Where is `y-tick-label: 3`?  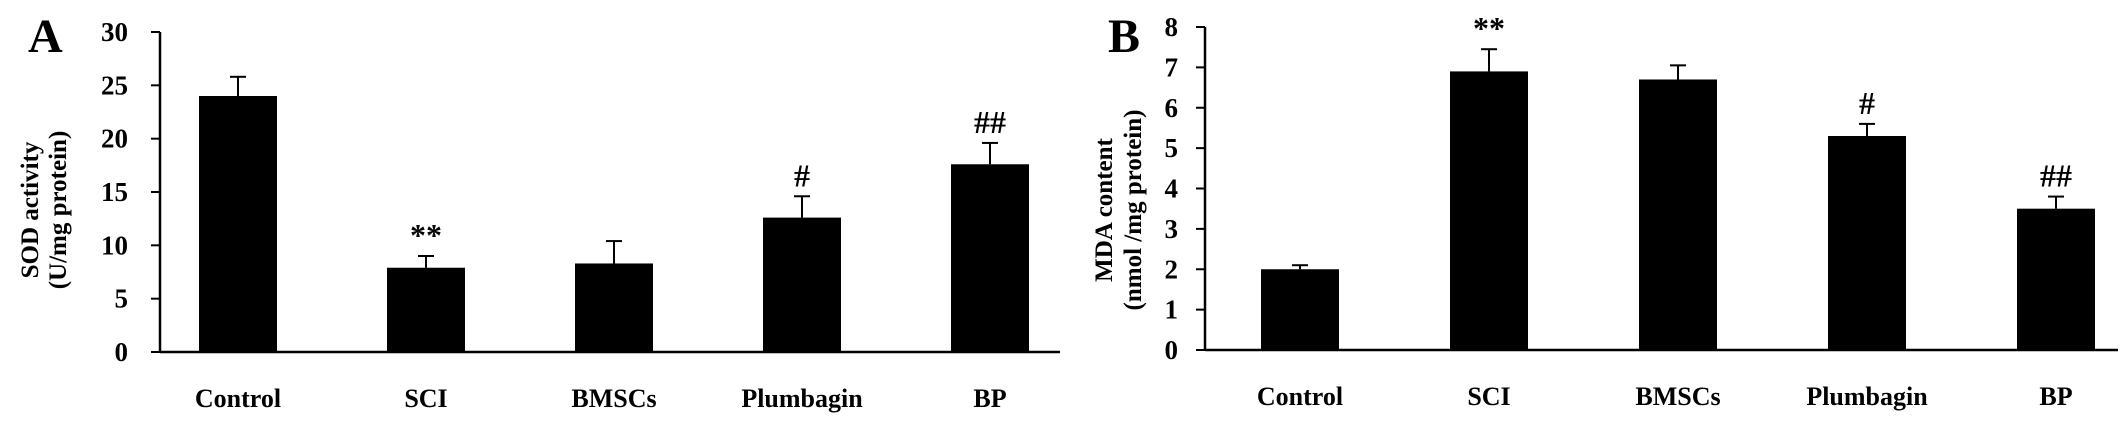 y-tick-label: 3 is located at coordinates (1172, 229).